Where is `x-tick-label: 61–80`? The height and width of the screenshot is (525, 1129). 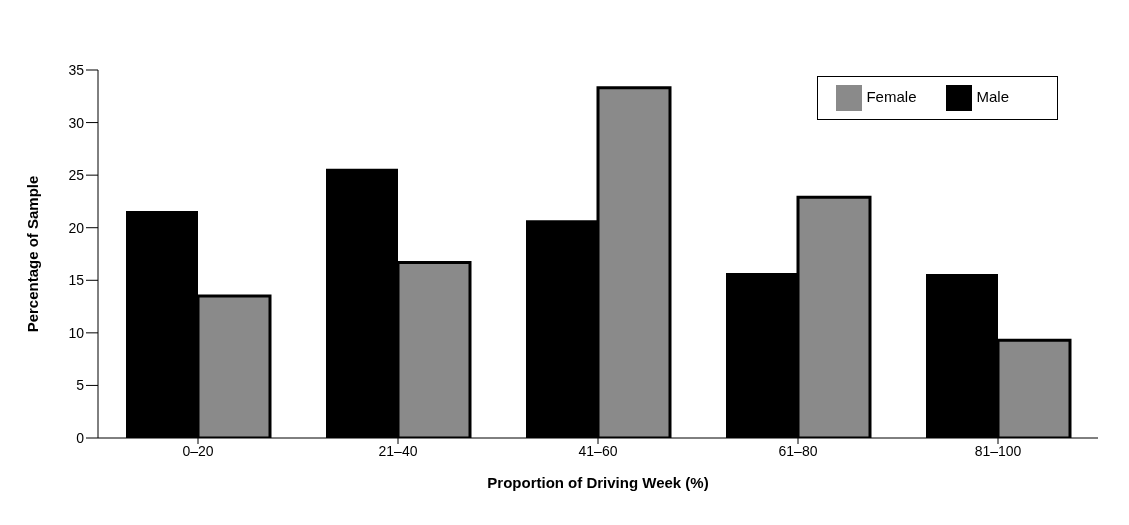 x-tick-label: 61–80 is located at coordinates (798, 450).